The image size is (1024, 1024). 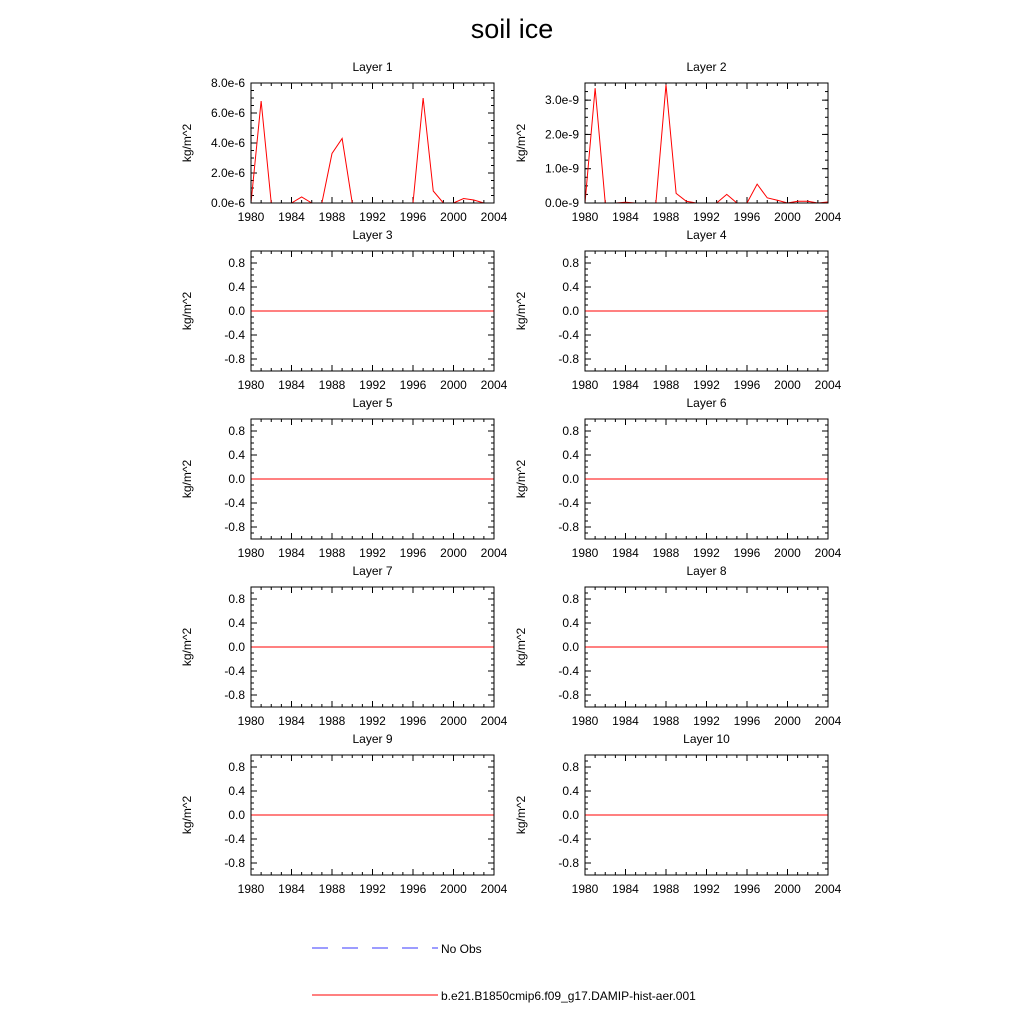 I want to click on panel-title: Layer 1, so click(x=372, y=67).